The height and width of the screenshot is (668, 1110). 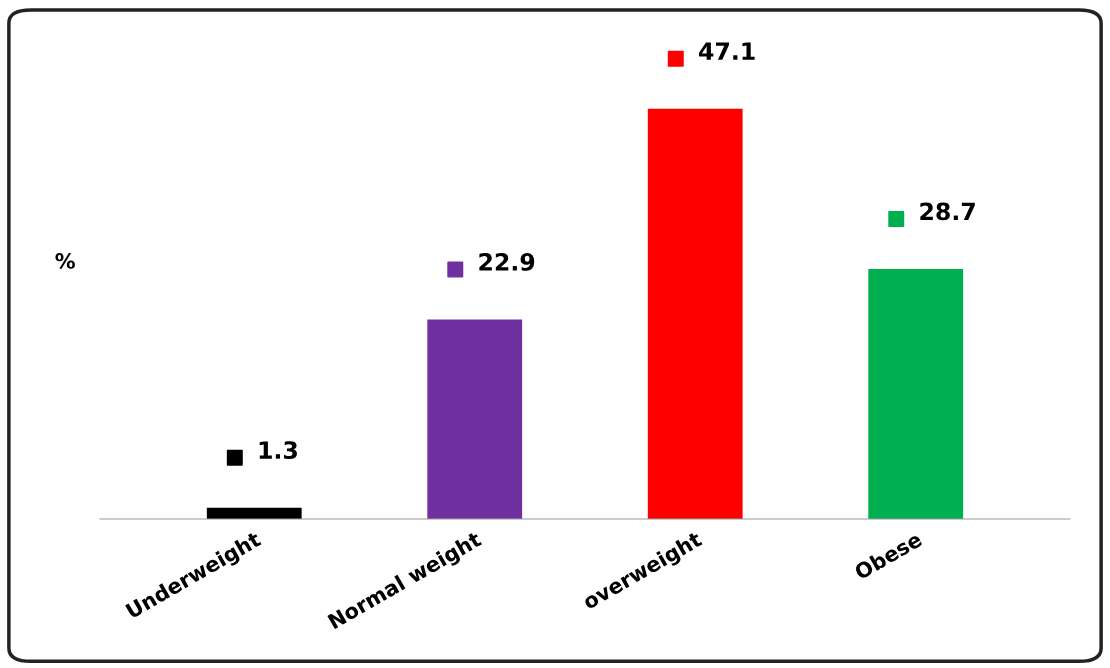 I want to click on data-label: 28.7, so click(x=947, y=211).